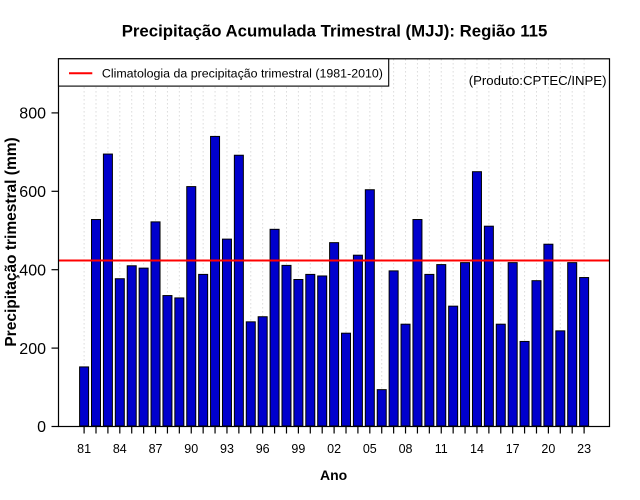 The image size is (640, 500). Describe the element at coordinates (32, 192) in the screenshot. I see `svg-text: 600` at that location.